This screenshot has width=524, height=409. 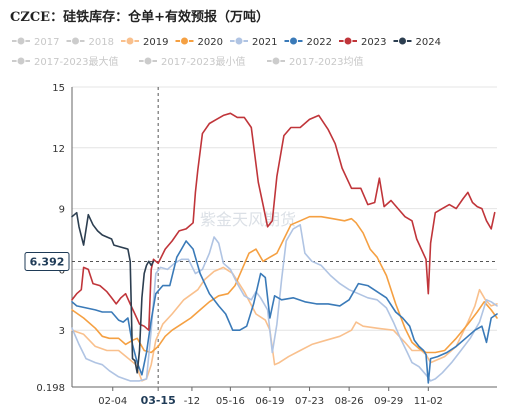 I want to click on x-tick-label: 02-04, so click(x=112, y=401).